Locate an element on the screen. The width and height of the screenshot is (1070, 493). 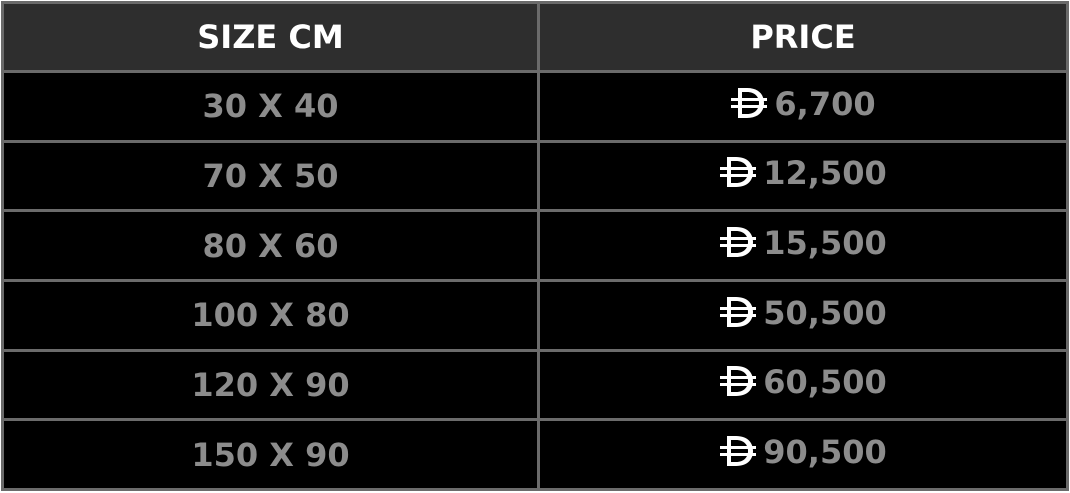
price-value: 90,500 is located at coordinates (825, 452).